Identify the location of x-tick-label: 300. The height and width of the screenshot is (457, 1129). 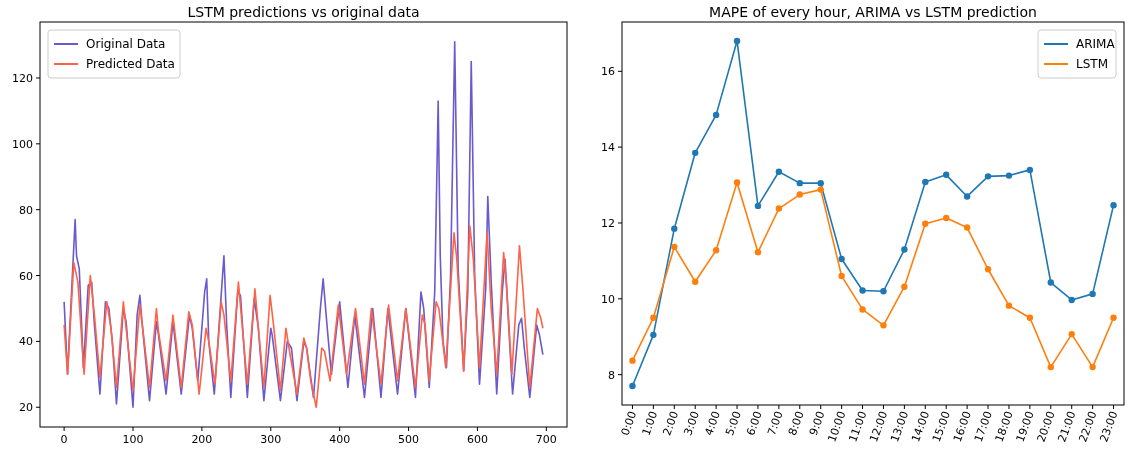
(271, 439).